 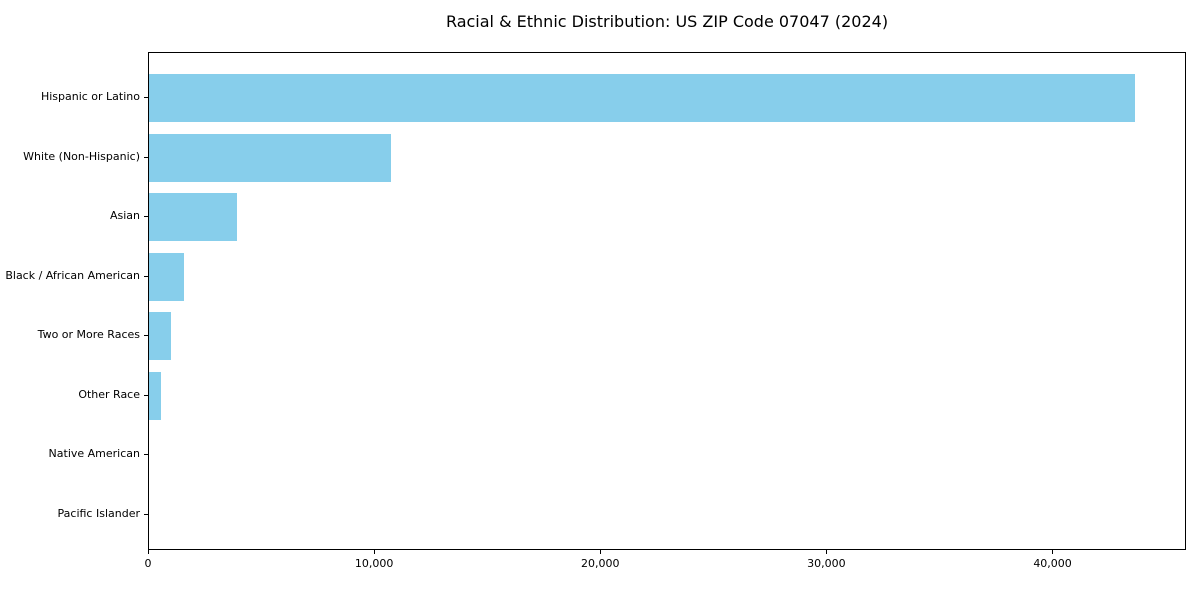 I want to click on bar-asian, so click(x=193, y=217).